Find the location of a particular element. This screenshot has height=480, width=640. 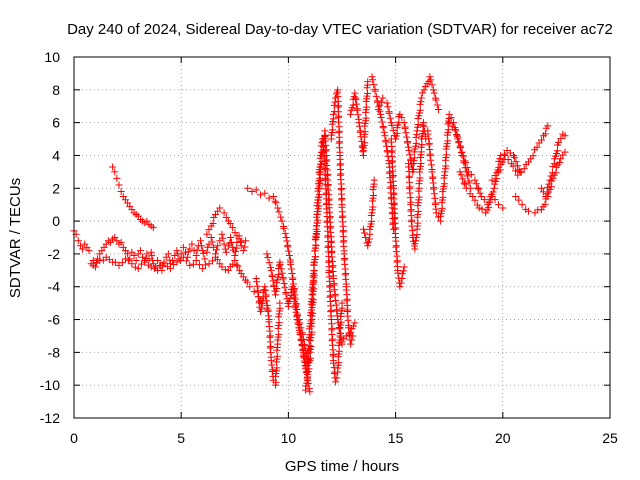

y-tick-label: -6 is located at coordinates (54, 320).